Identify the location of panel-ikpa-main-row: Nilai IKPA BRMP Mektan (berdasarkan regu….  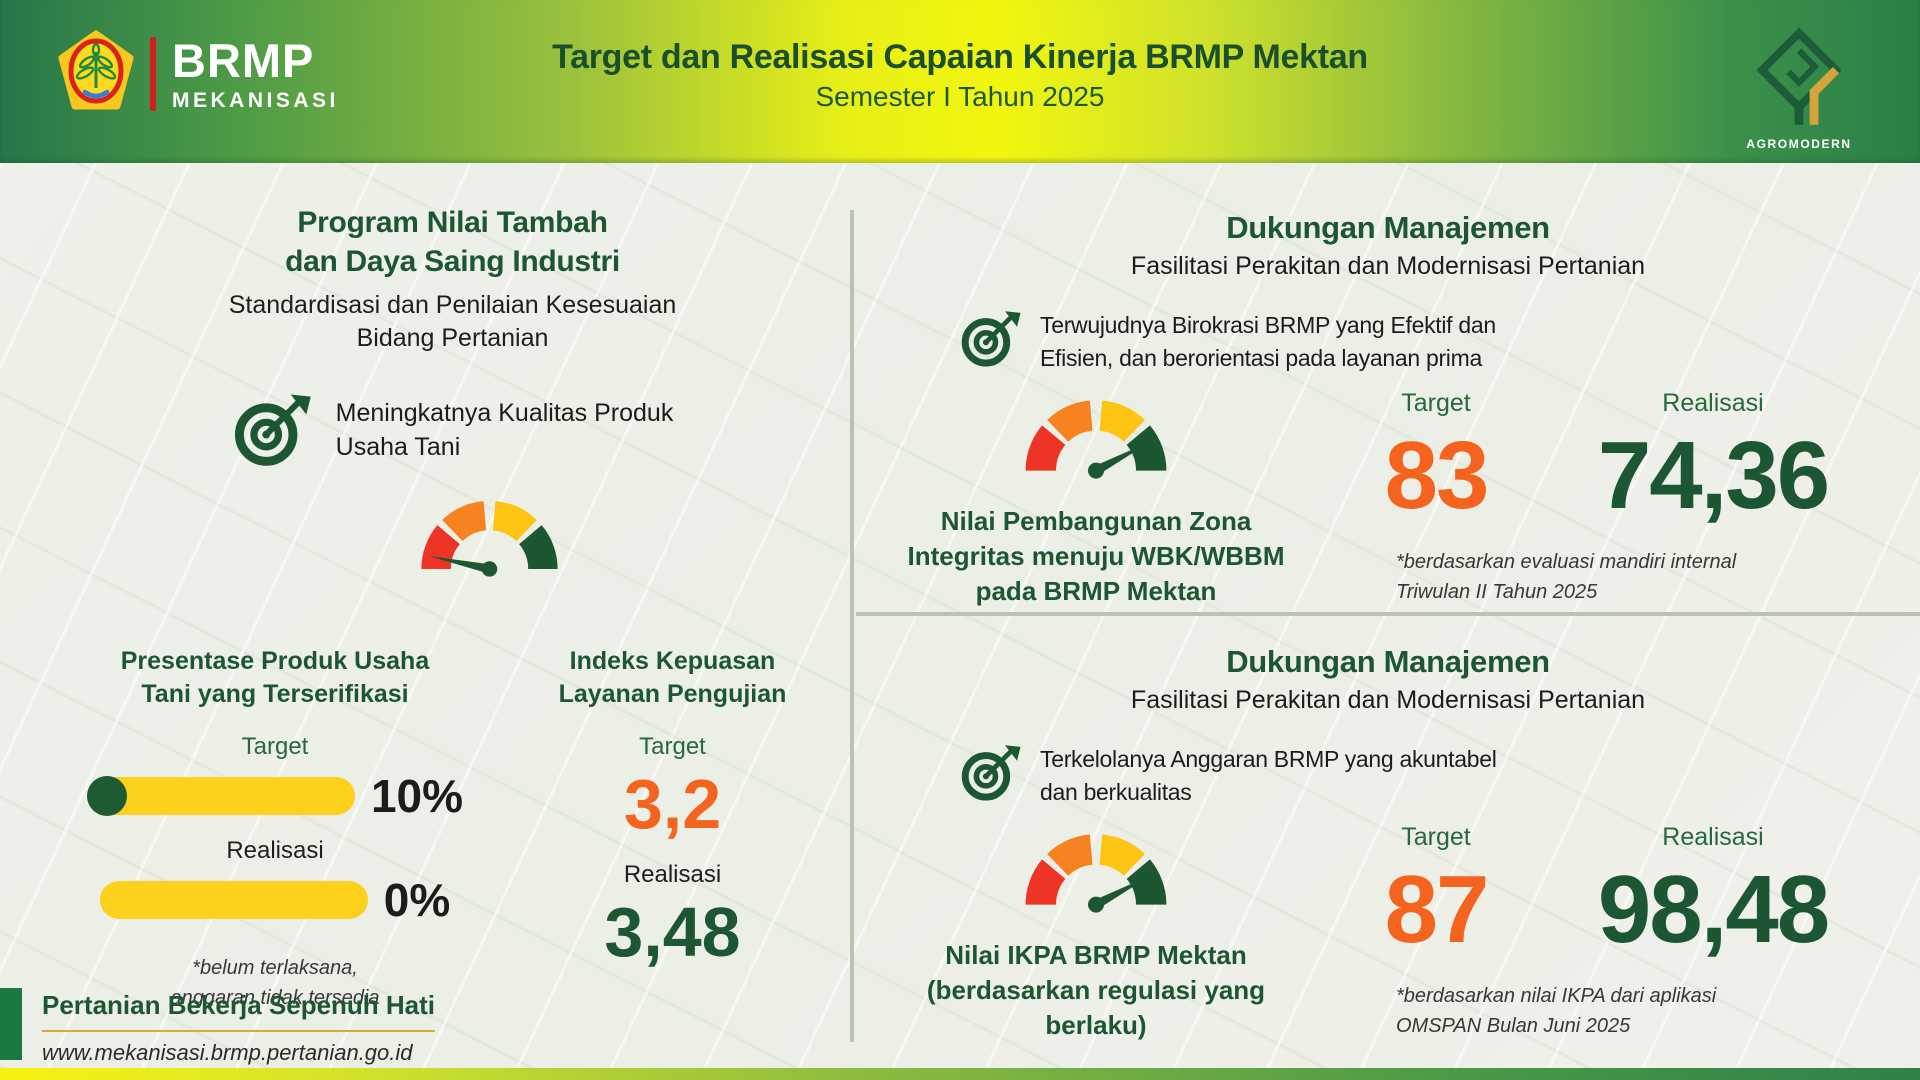
(1388, 933).